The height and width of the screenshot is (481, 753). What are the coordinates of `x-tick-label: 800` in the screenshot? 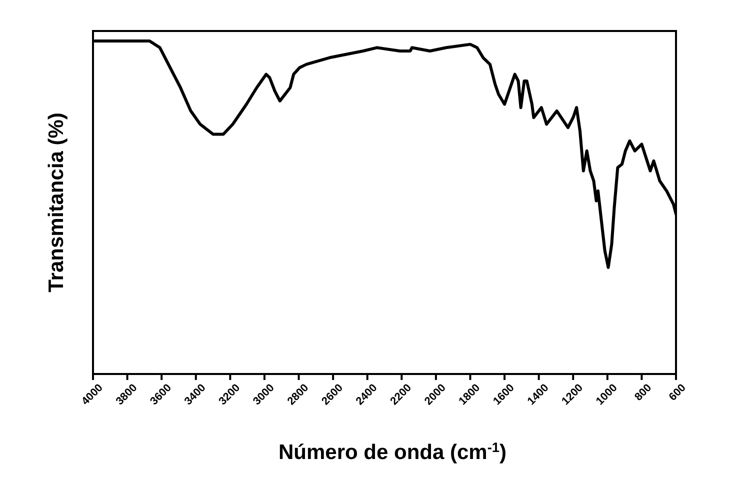 It's located at (643, 393).